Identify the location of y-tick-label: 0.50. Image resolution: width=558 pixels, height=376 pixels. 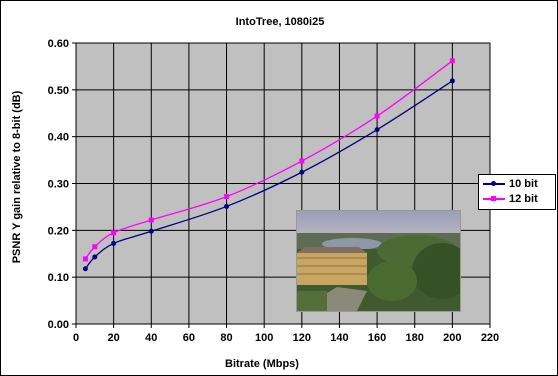
(58, 91).